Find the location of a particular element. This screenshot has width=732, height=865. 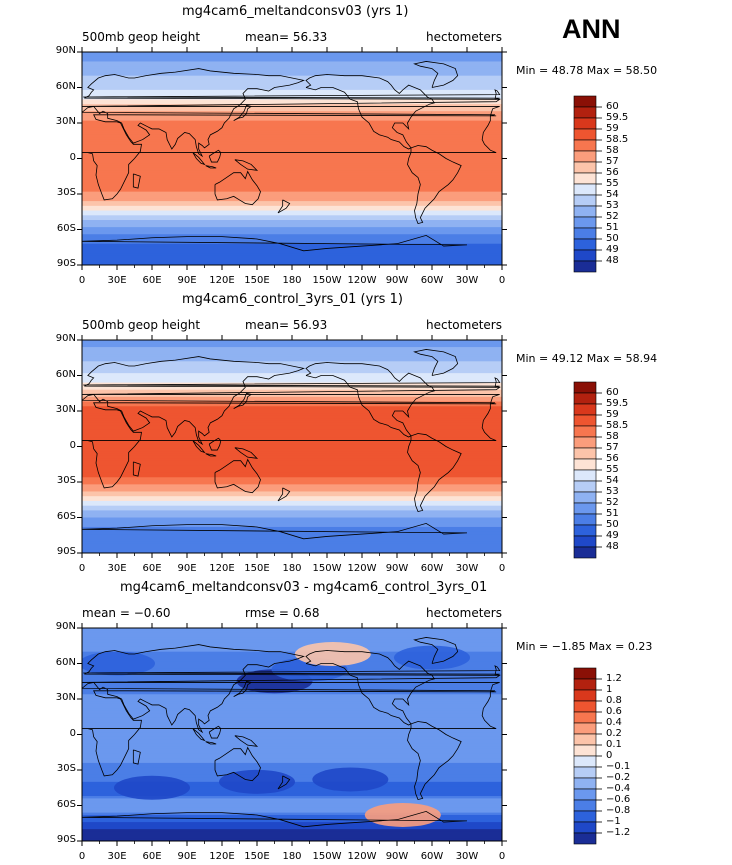

lat-tick-label: 90S is located at coordinates (66, 551).